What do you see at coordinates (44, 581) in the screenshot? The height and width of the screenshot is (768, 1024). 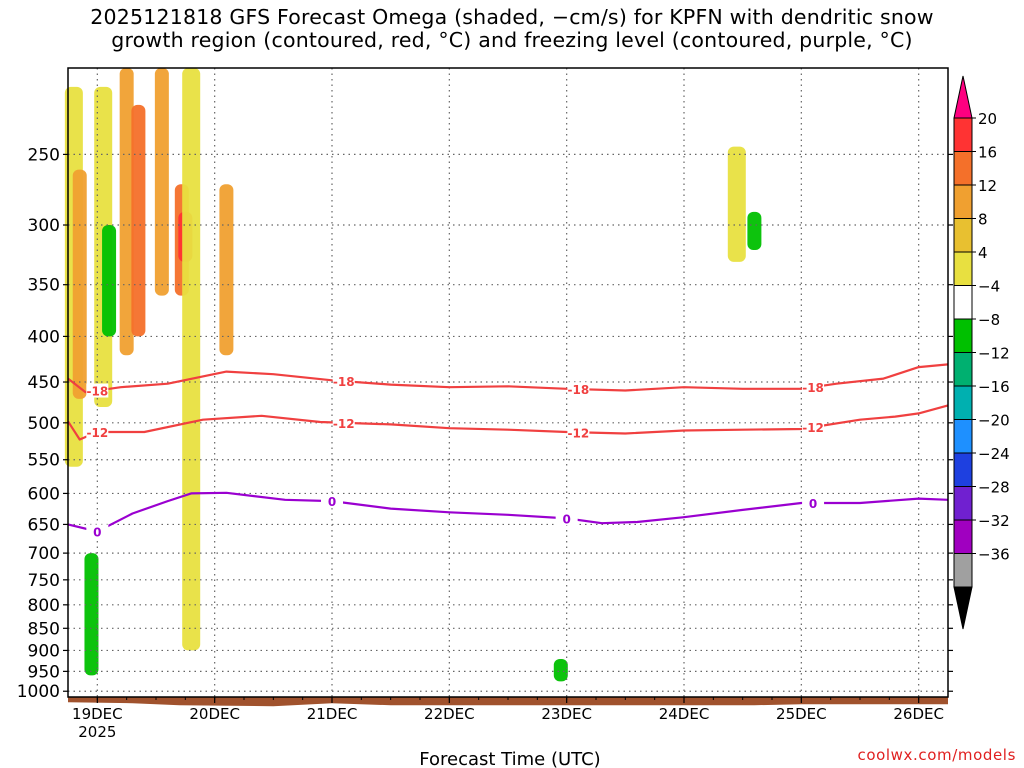 I see `y-tick-label: 750` at bounding box center [44, 581].